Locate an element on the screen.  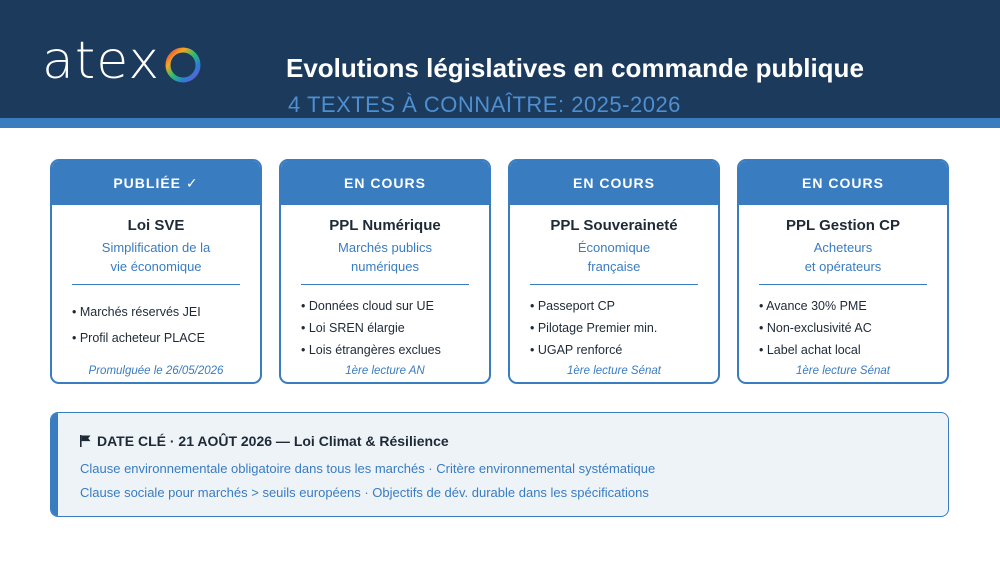
page-subtitle: 4 TEXTES À CONNAÎTRE: 2025-2026 is located at coordinates (484, 104).